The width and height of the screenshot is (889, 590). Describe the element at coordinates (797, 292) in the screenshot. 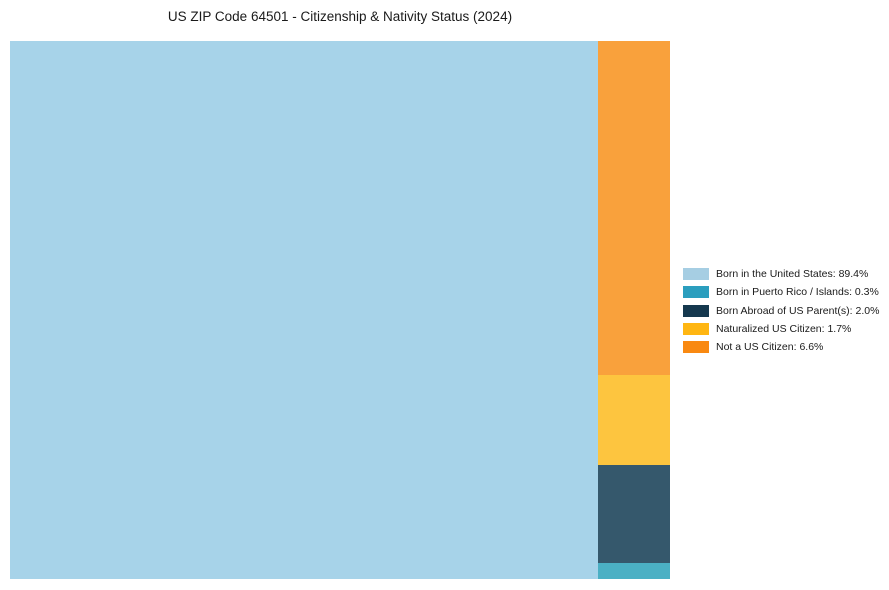

I see `legend-label-born-in-puerto-rico-islands: Born in Puerto Rico / Islands: 0.3%` at that location.